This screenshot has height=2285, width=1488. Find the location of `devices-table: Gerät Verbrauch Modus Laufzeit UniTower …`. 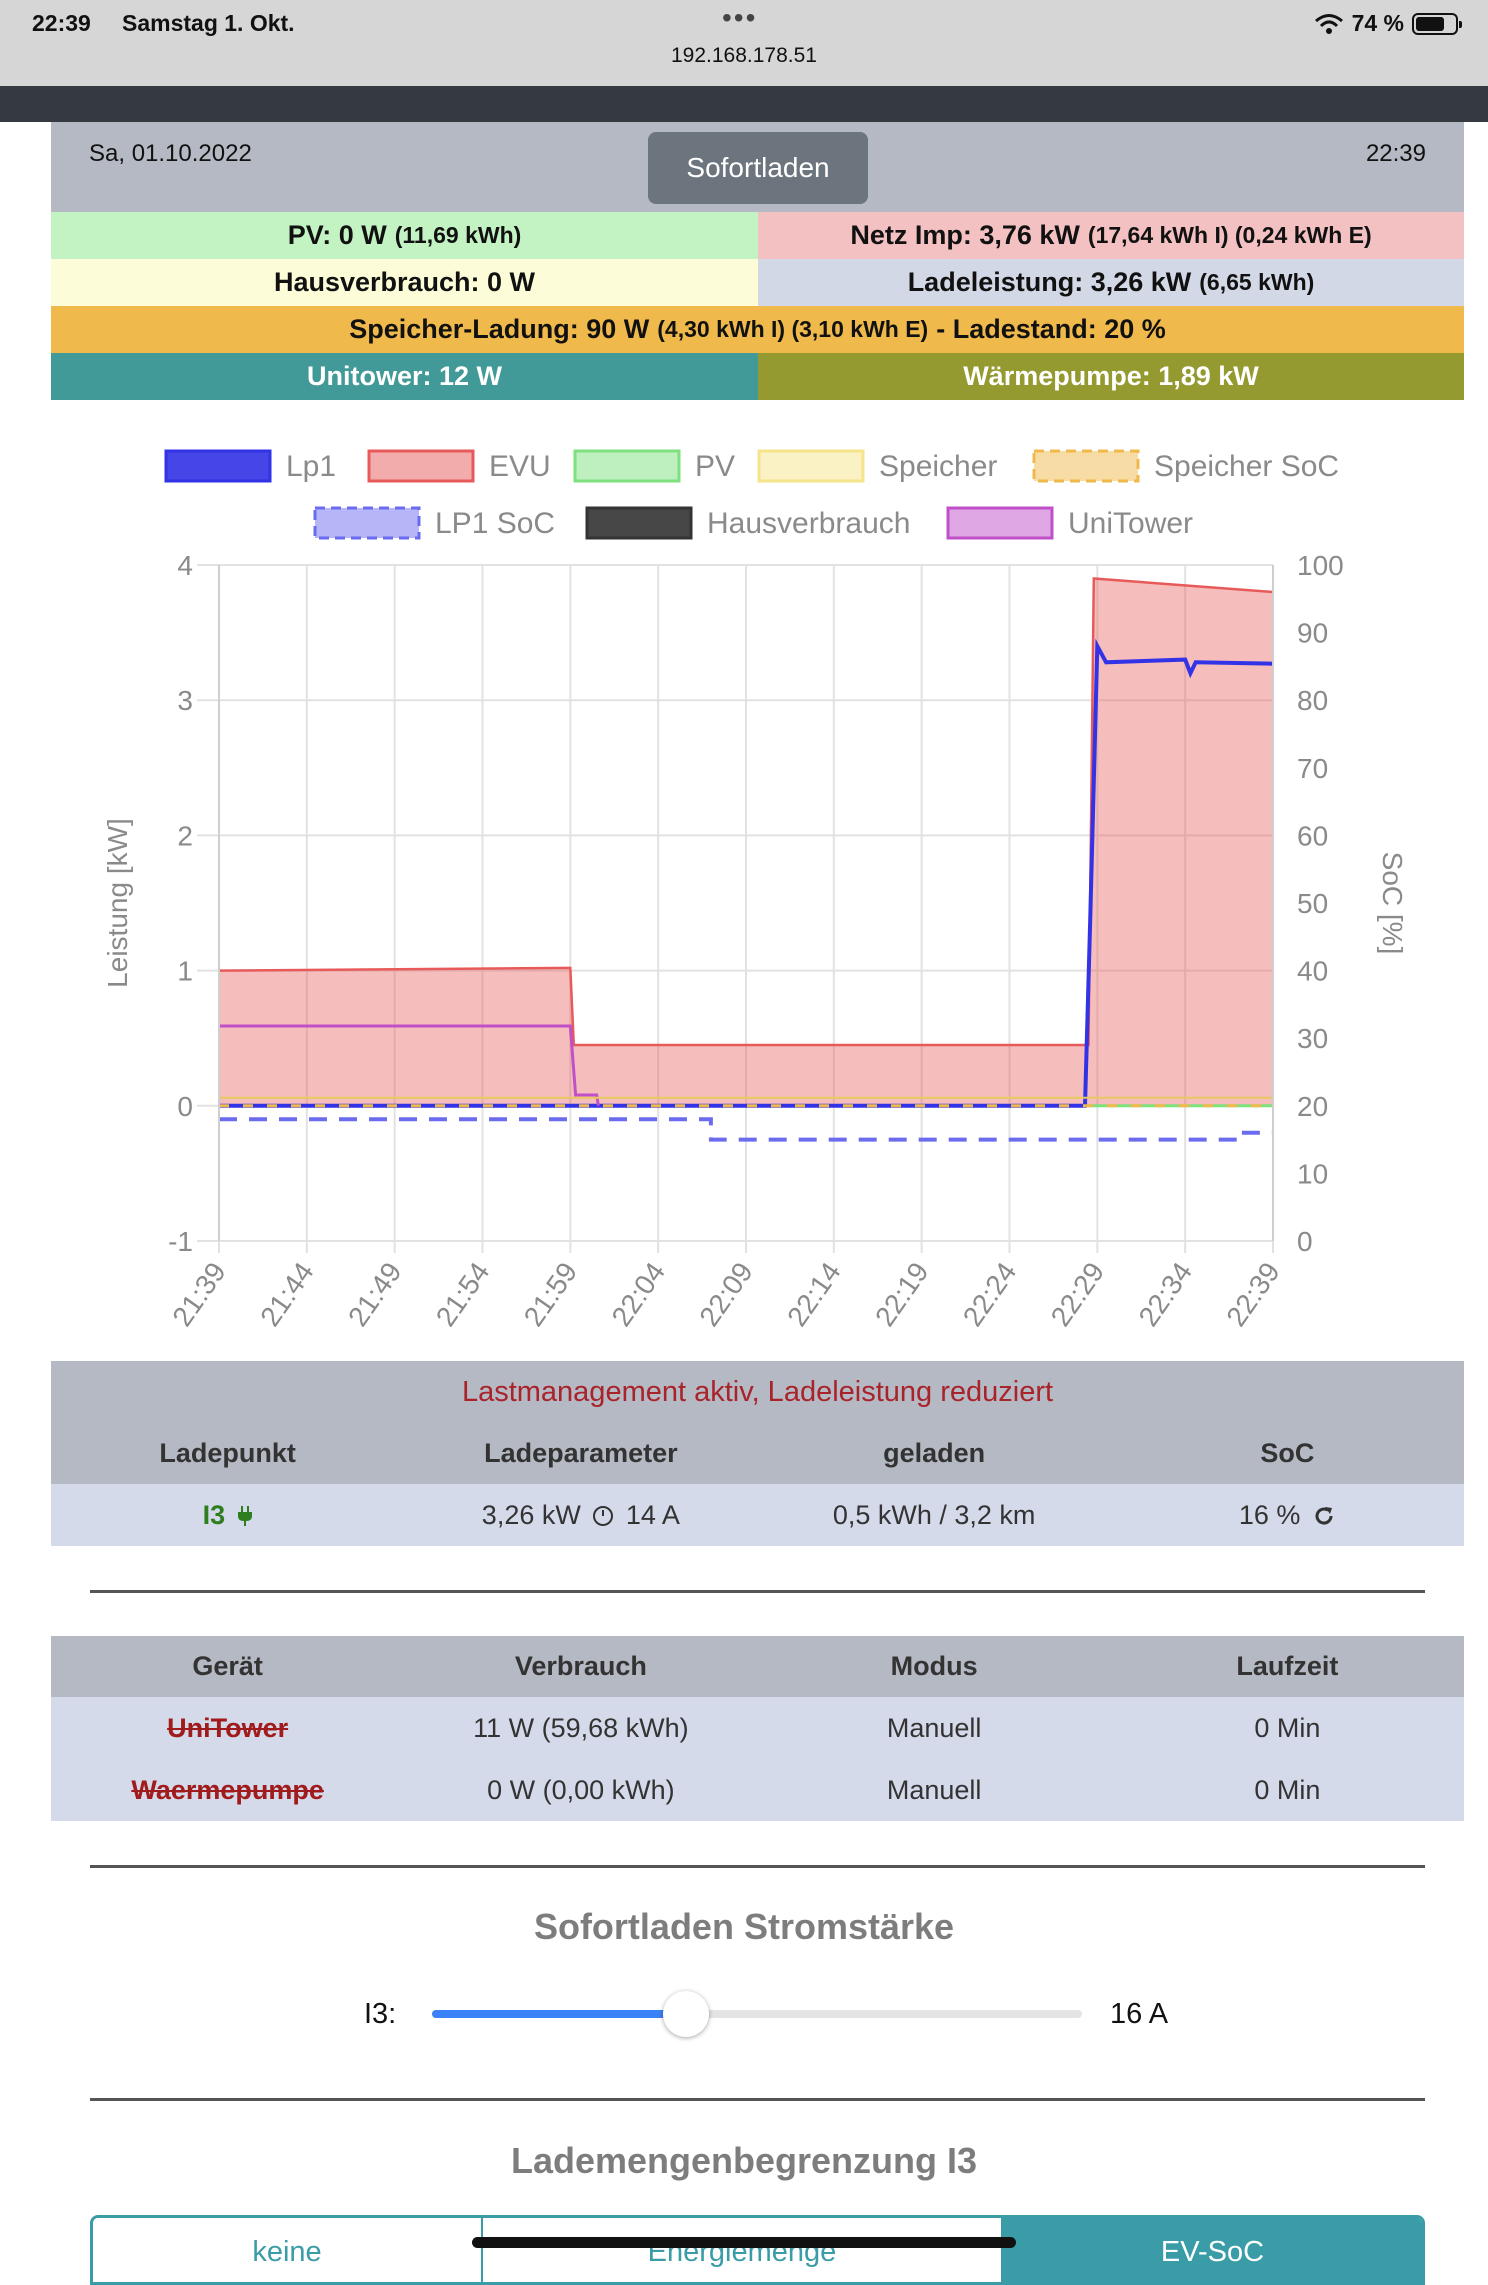

devices-table: Gerät Verbrauch Modus Laufzeit UniTower … is located at coordinates (757, 1728).